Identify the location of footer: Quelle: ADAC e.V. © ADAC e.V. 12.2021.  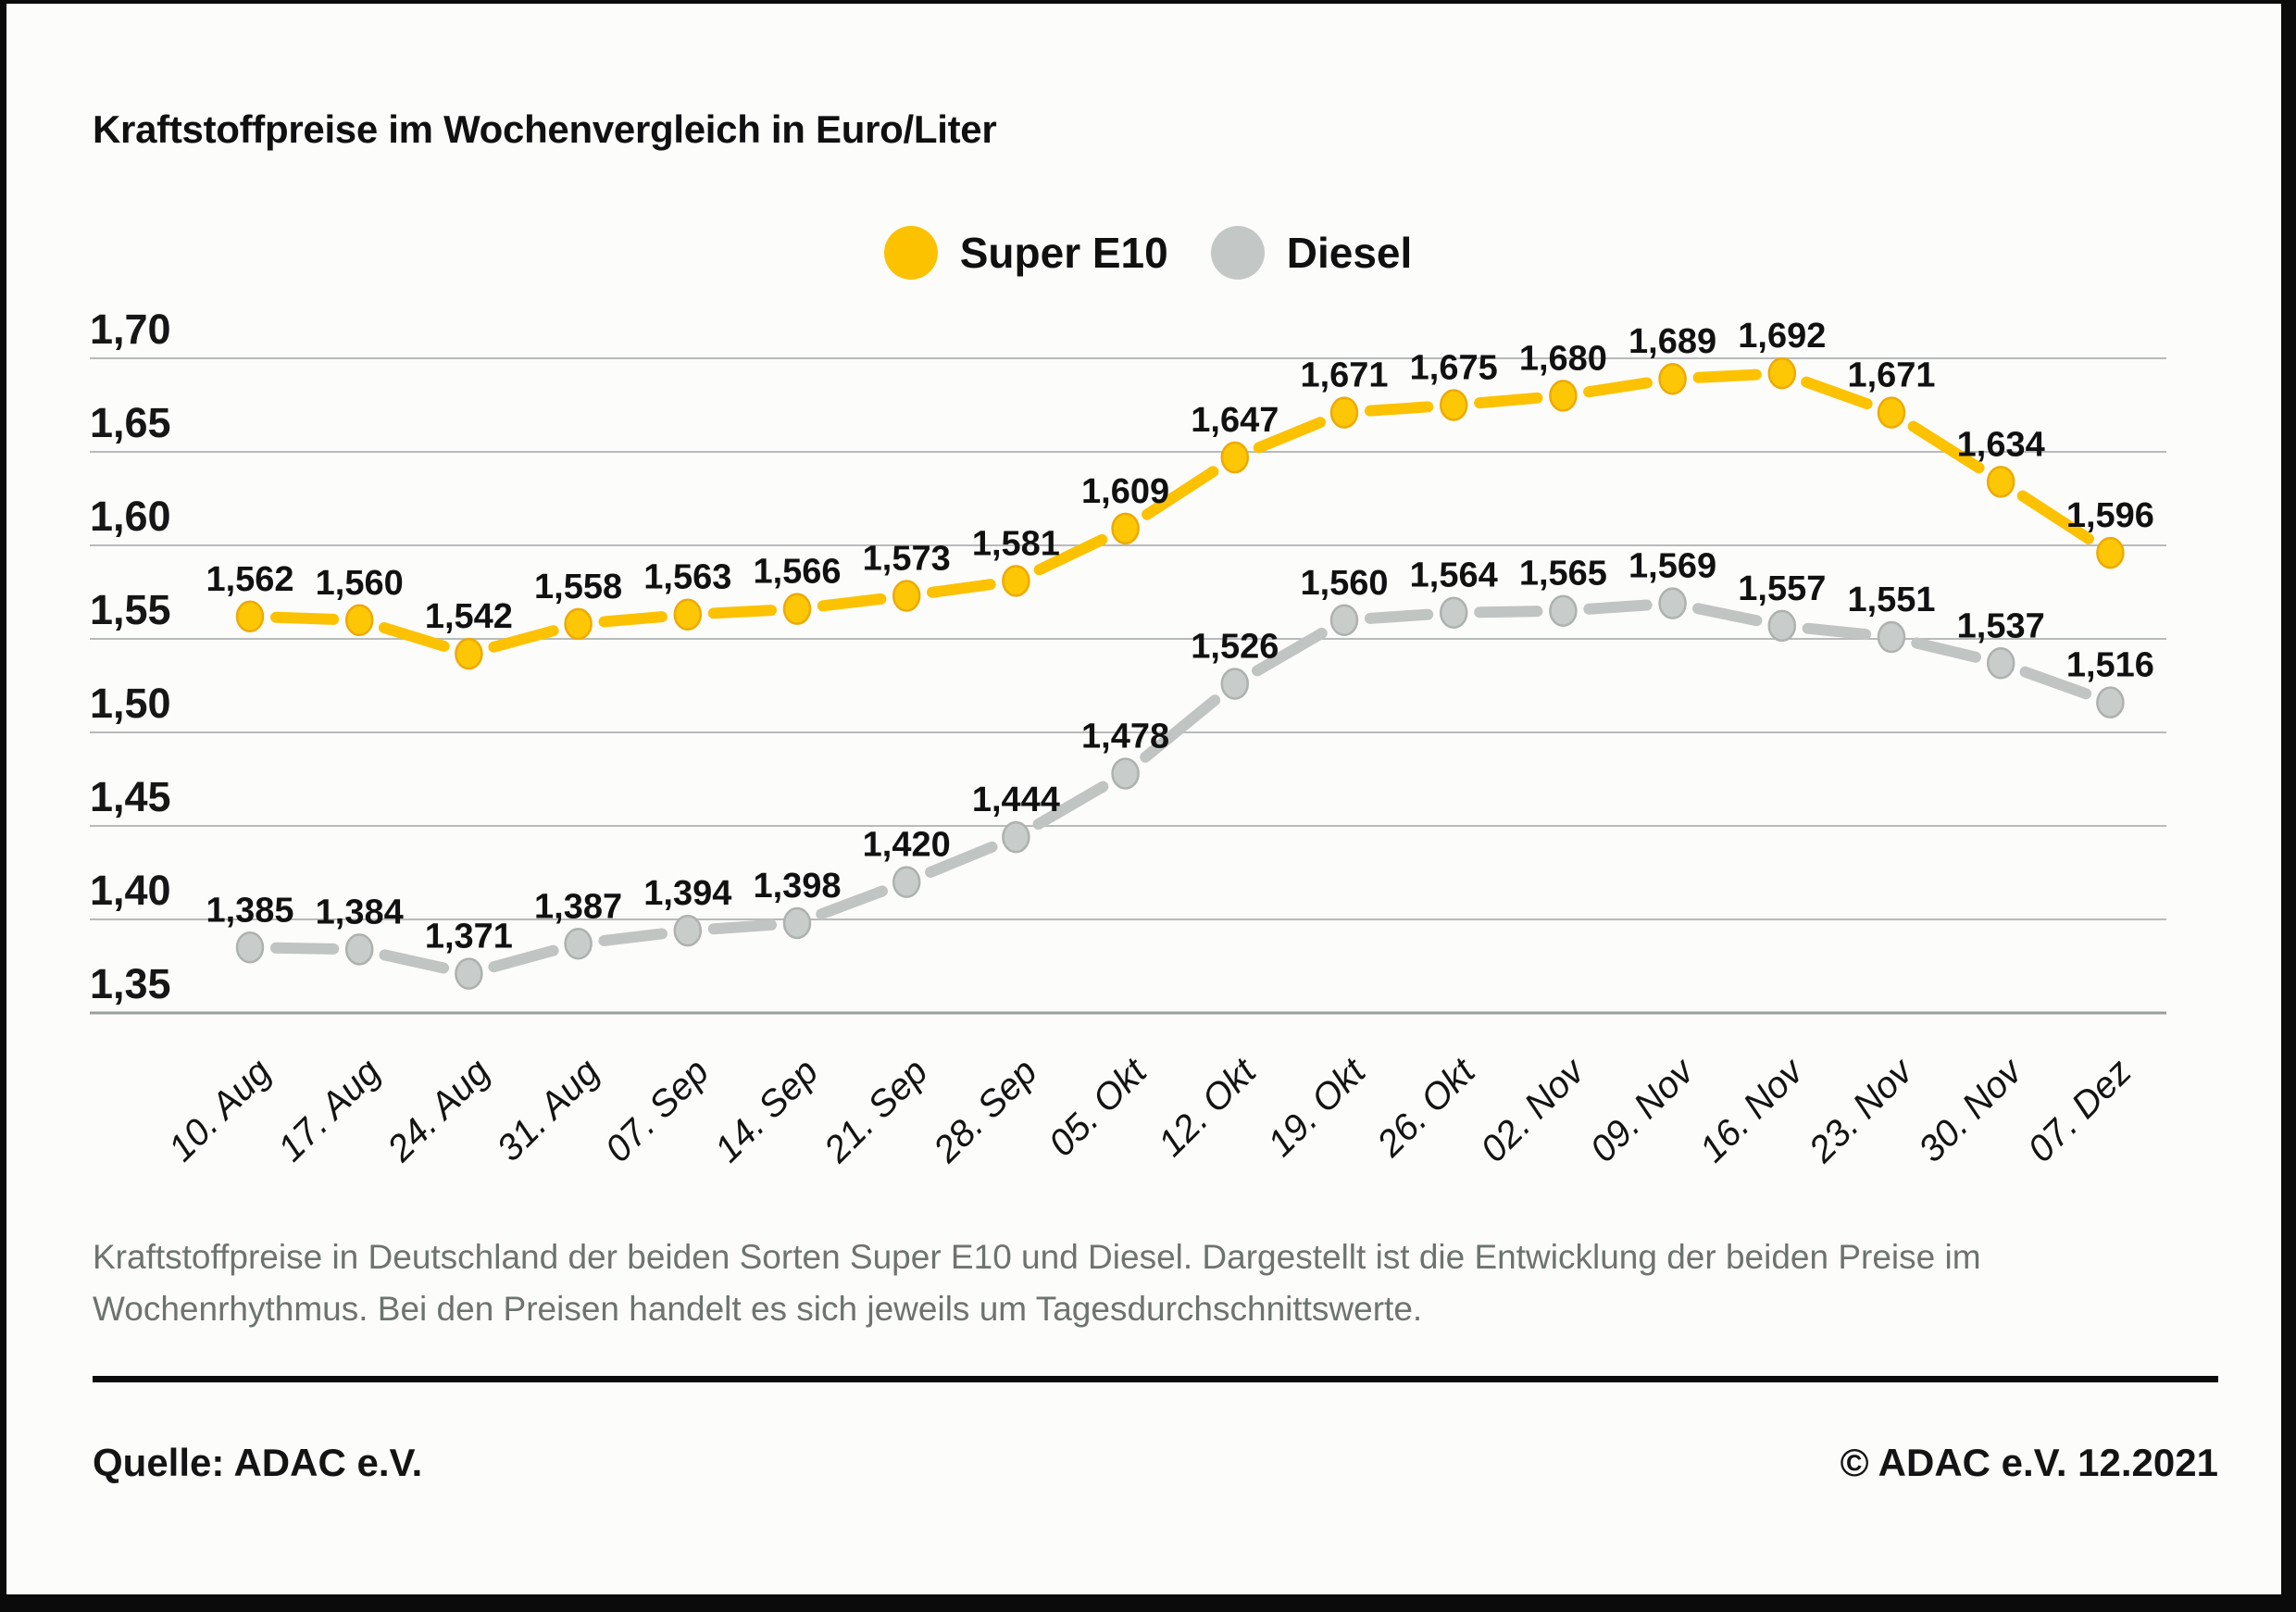
(1155, 1463).